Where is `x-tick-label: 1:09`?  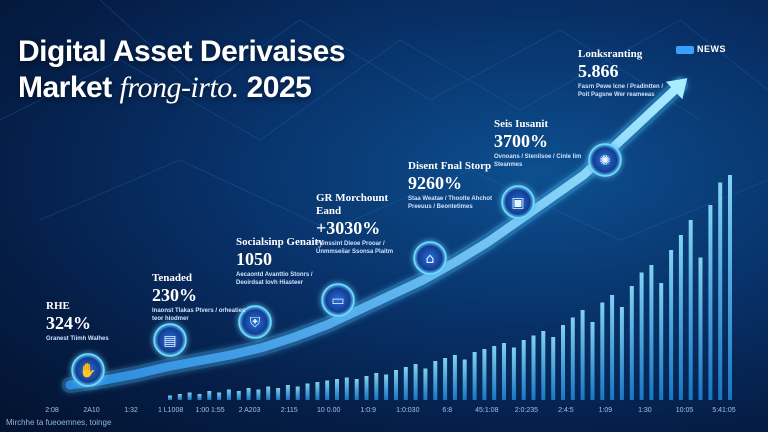 x-tick-label: 1:09 is located at coordinates (606, 410).